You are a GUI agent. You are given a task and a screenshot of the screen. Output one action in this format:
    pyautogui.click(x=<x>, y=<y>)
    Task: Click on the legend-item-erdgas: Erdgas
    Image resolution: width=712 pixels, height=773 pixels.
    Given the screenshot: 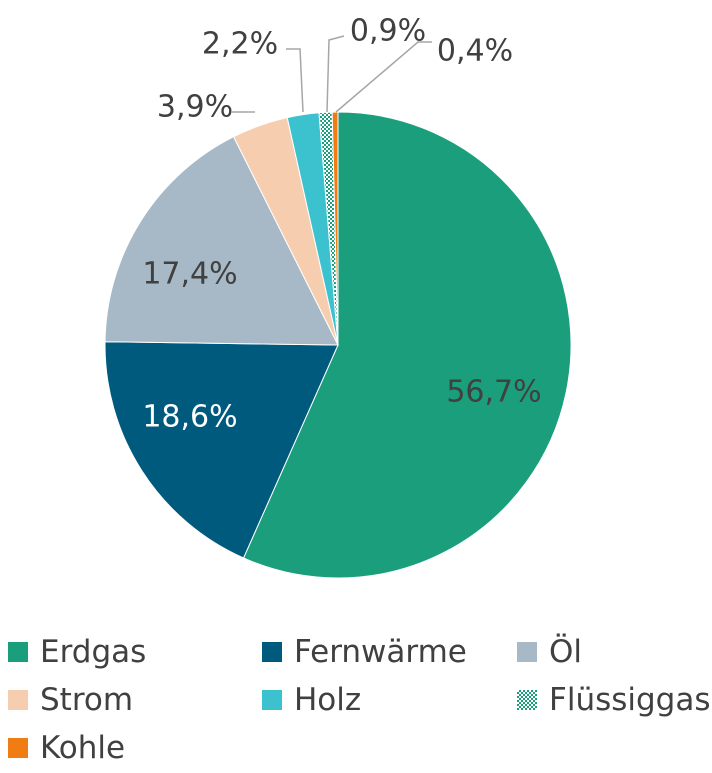 What is the action you would take?
    pyautogui.click(x=77, y=652)
    